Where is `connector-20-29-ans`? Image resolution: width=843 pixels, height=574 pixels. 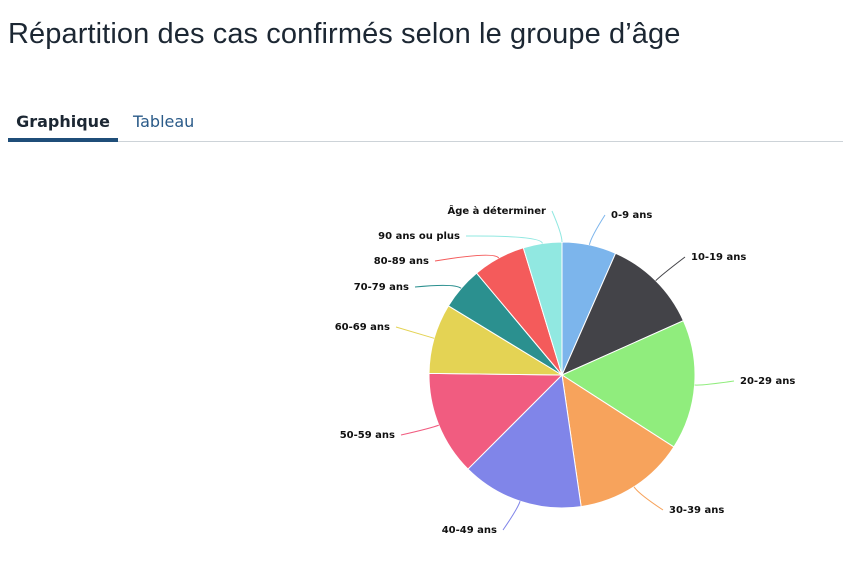 connector-20-29-ans is located at coordinates (714, 383).